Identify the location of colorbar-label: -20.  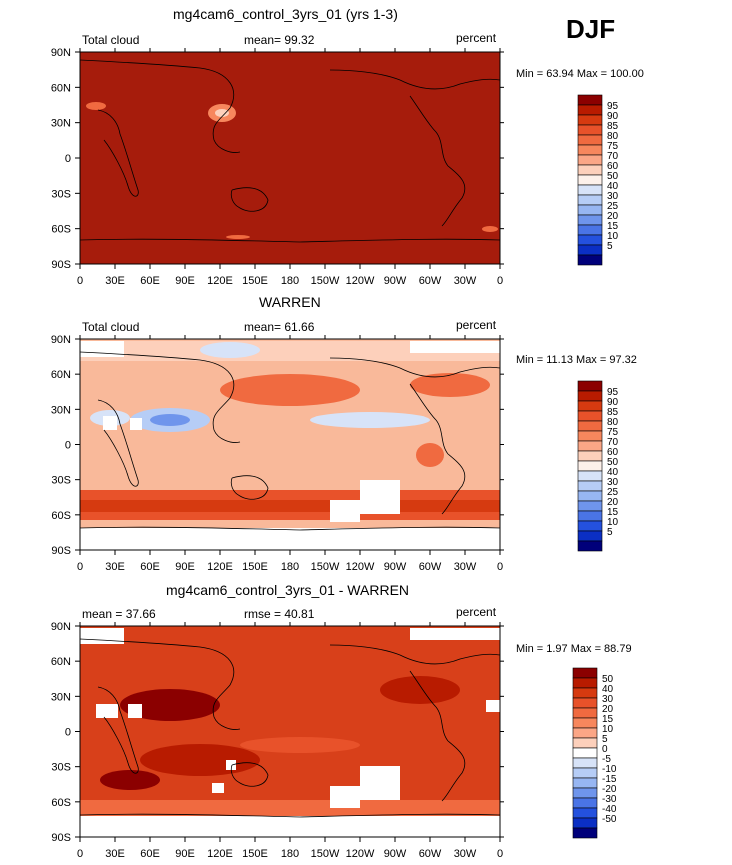
(609, 789).